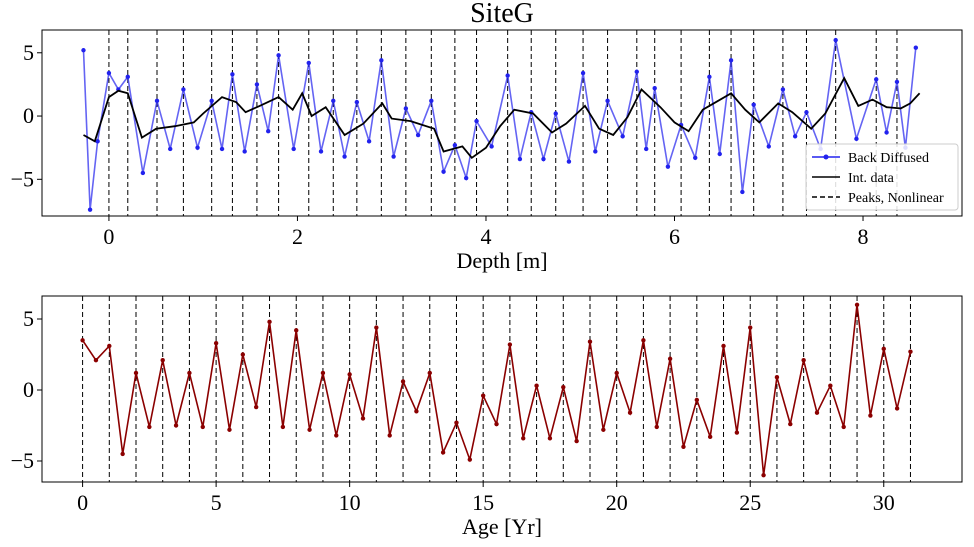 The height and width of the screenshot is (547, 974). I want to click on legend-marker, so click(826, 157).